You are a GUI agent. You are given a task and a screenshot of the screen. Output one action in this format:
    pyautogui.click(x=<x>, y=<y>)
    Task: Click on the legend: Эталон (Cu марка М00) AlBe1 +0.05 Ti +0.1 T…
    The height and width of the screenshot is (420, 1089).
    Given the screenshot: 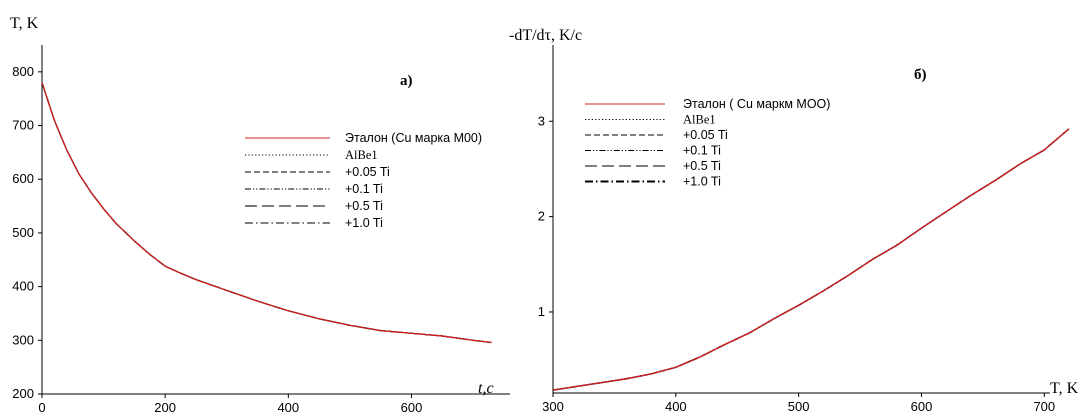 What is the action you would take?
    pyautogui.click(x=363, y=180)
    